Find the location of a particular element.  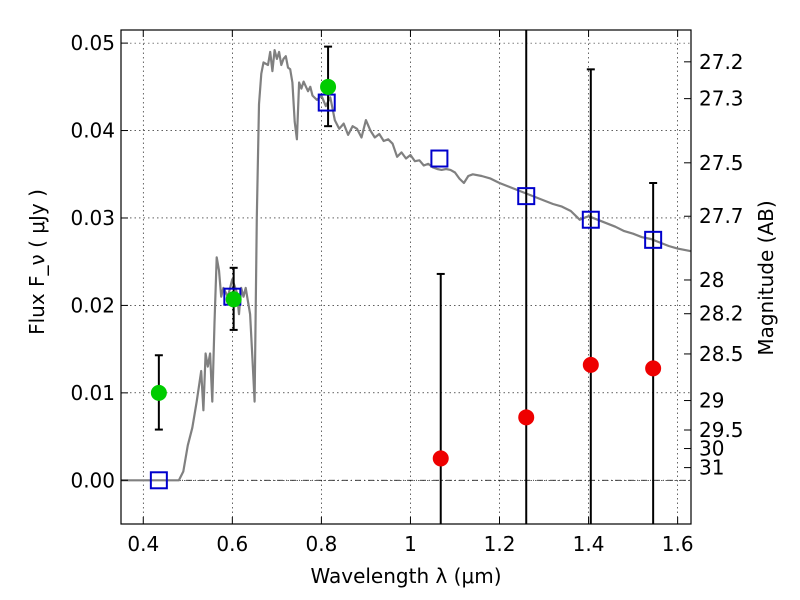

x-tick-label: 1.6 is located at coordinates (678, 544).